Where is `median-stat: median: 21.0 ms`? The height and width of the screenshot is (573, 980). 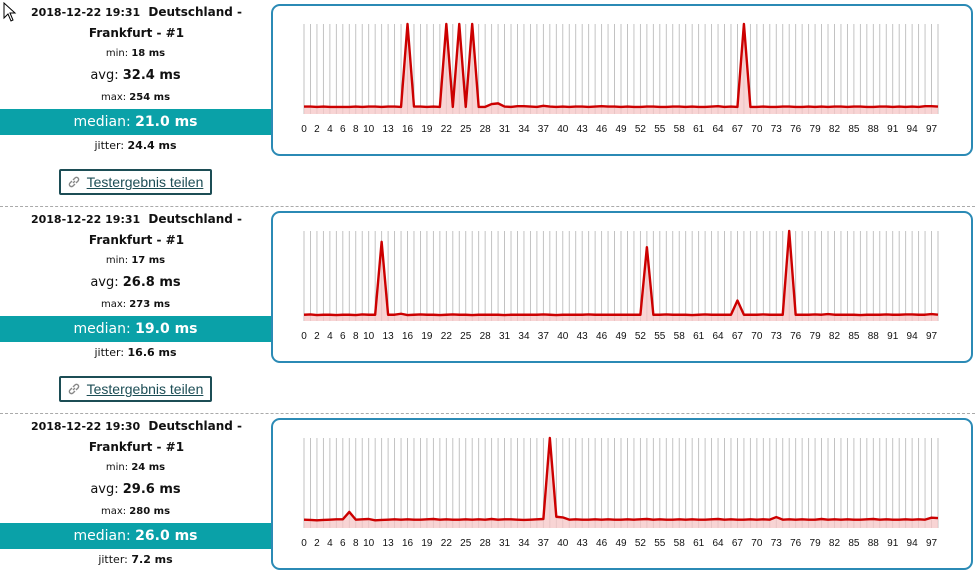 median-stat: median: 21.0 ms is located at coordinates (135, 122).